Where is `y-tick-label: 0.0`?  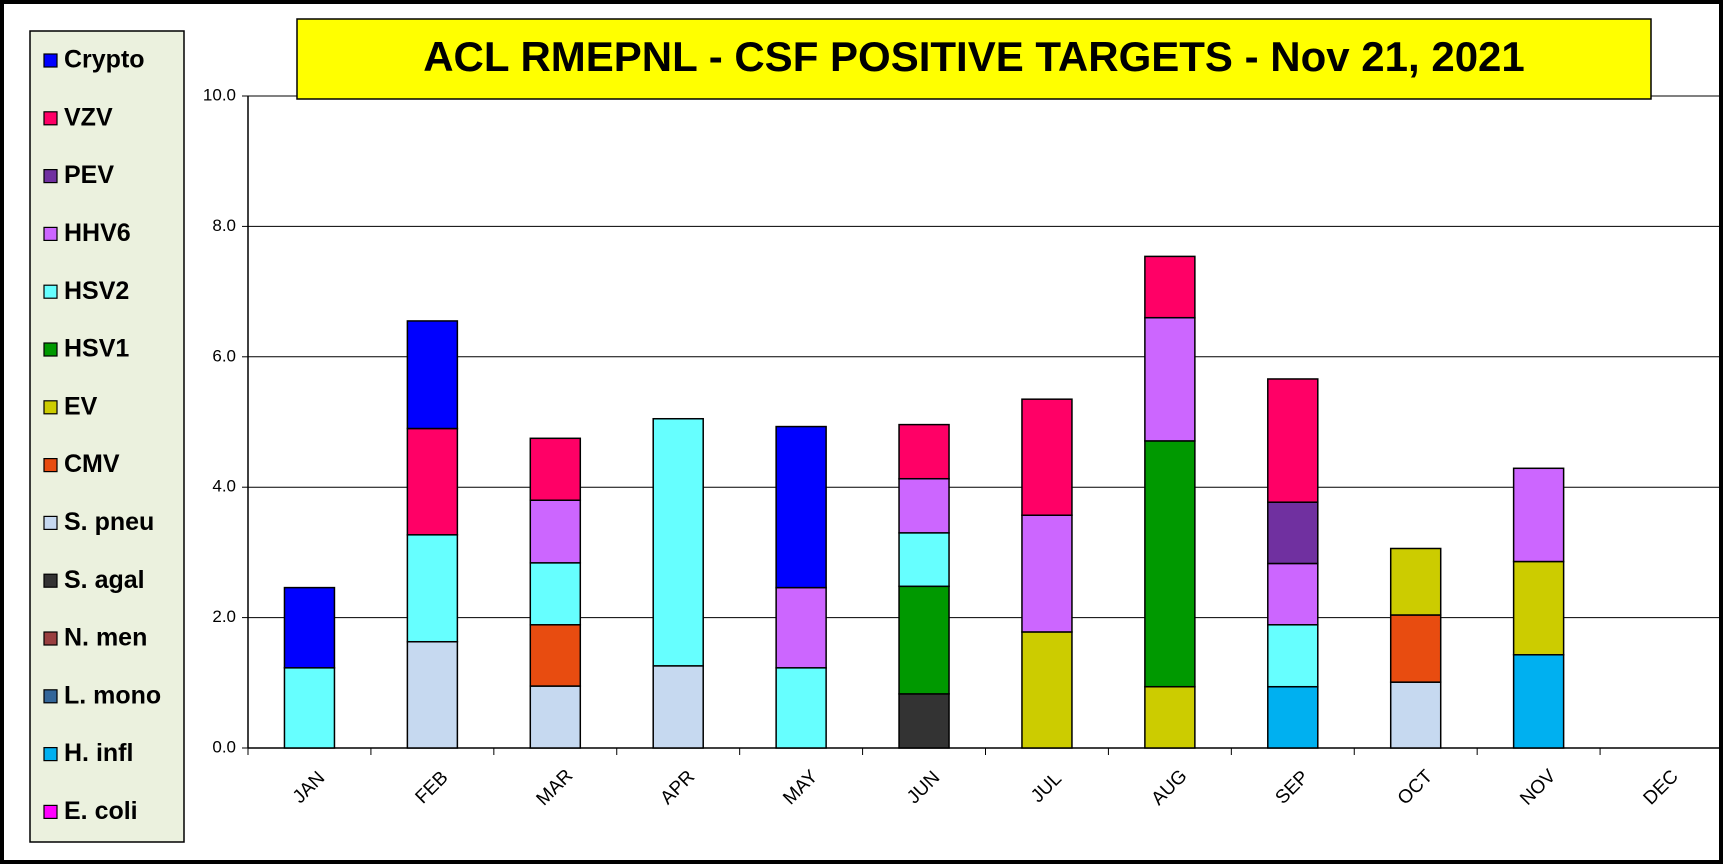 y-tick-label: 0.0 is located at coordinates (224, 746).